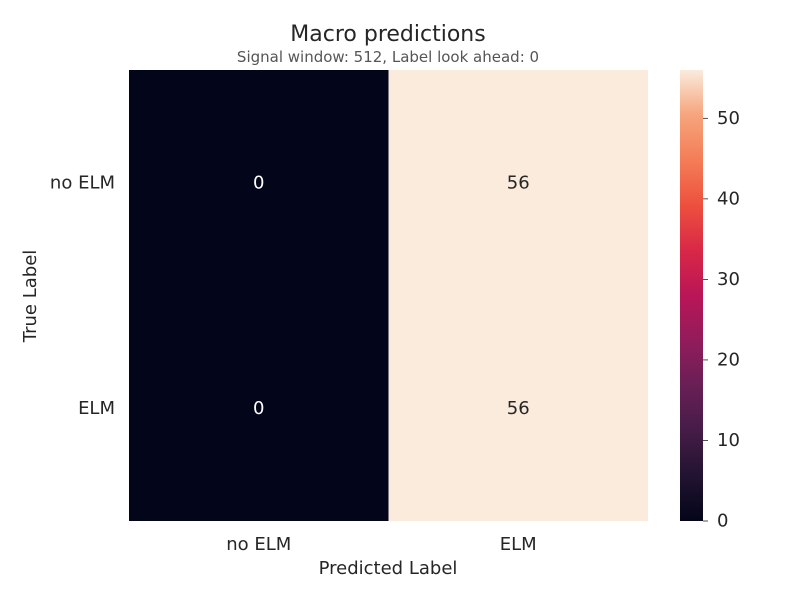  I want to click on colorbar-tick-label: 40, so click(728, 198).